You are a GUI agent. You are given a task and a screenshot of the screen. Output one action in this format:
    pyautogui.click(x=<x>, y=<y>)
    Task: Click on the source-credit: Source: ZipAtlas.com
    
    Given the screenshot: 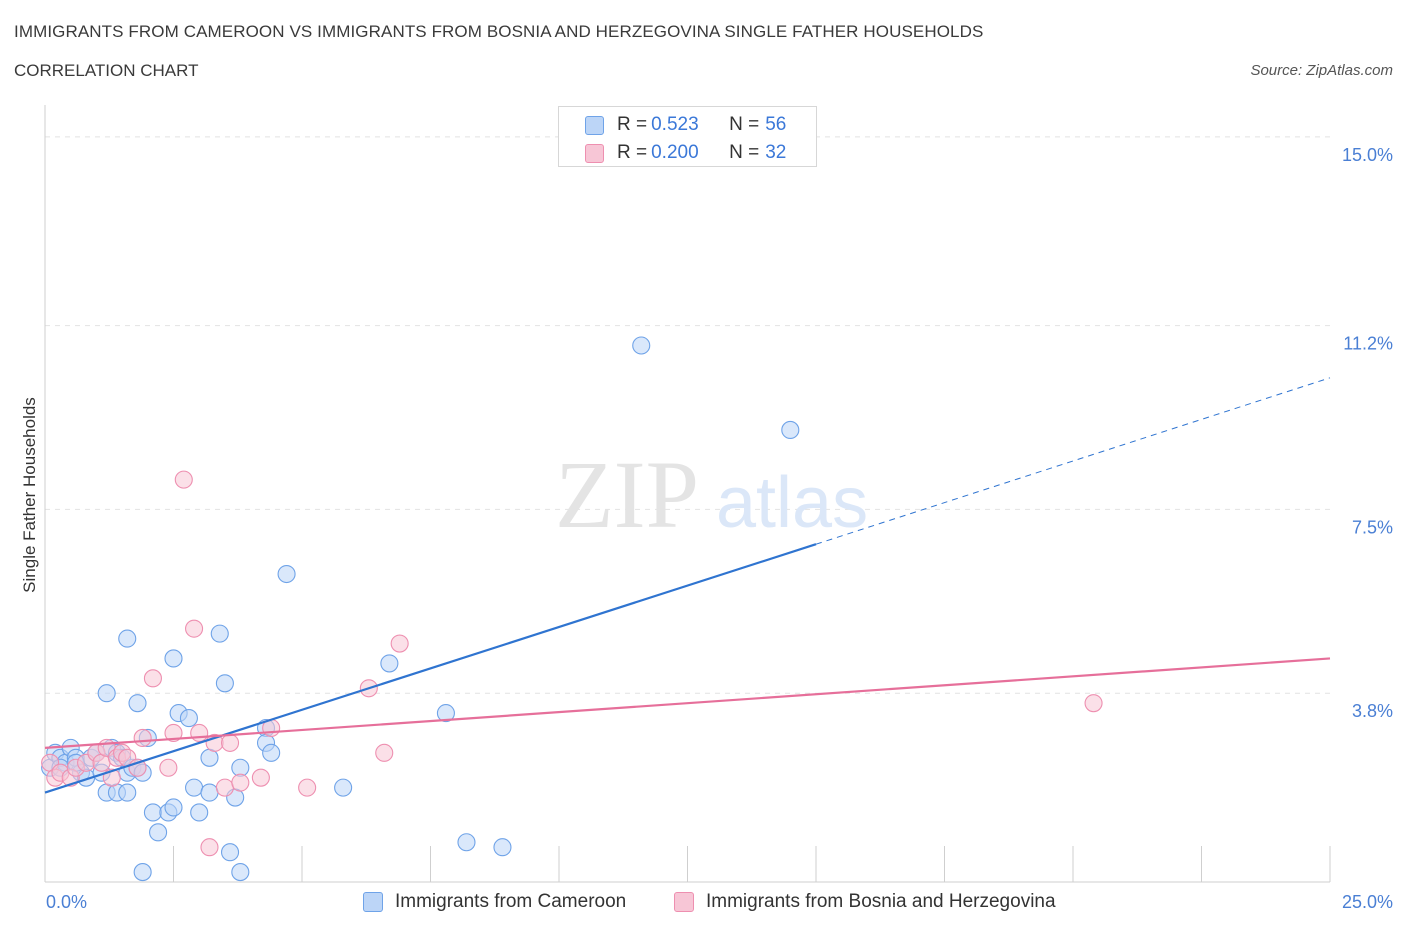 What is the action you would take?
    pyautogui.click(x=1321, y=70)
    